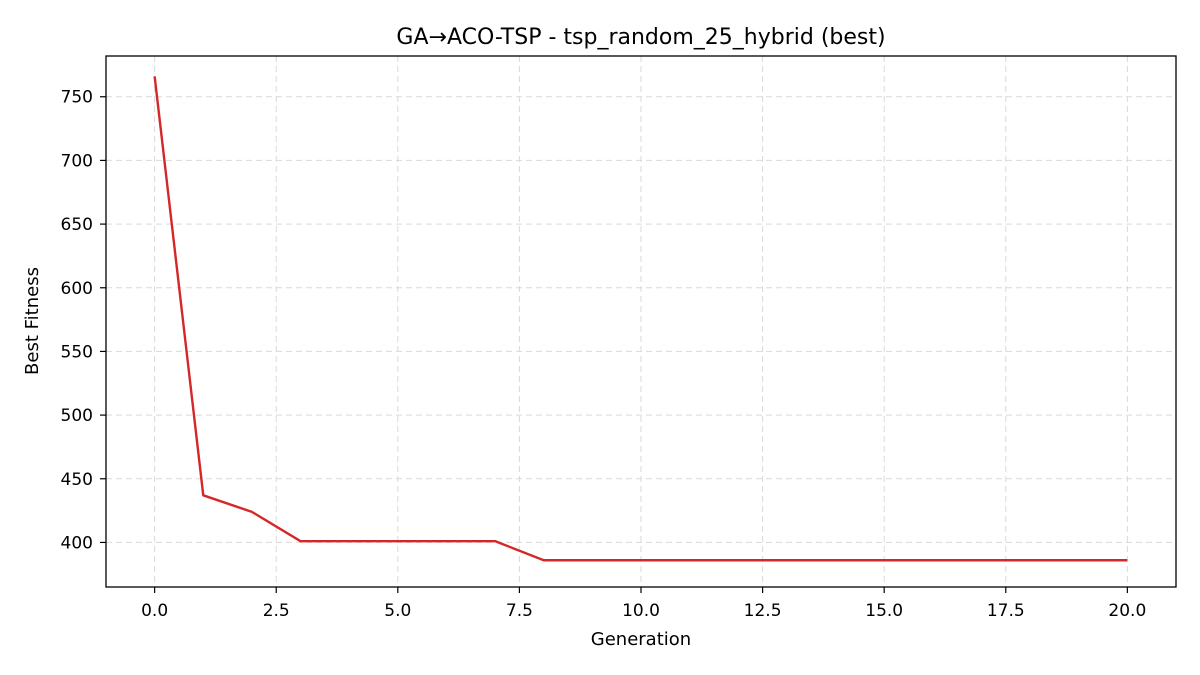 Image resolution: width=1200 pixels, height=675 pixels. Describe the element at coordinates (1006, 611) in the screenshot. I see `x-tick-label: 17.5` at that location.